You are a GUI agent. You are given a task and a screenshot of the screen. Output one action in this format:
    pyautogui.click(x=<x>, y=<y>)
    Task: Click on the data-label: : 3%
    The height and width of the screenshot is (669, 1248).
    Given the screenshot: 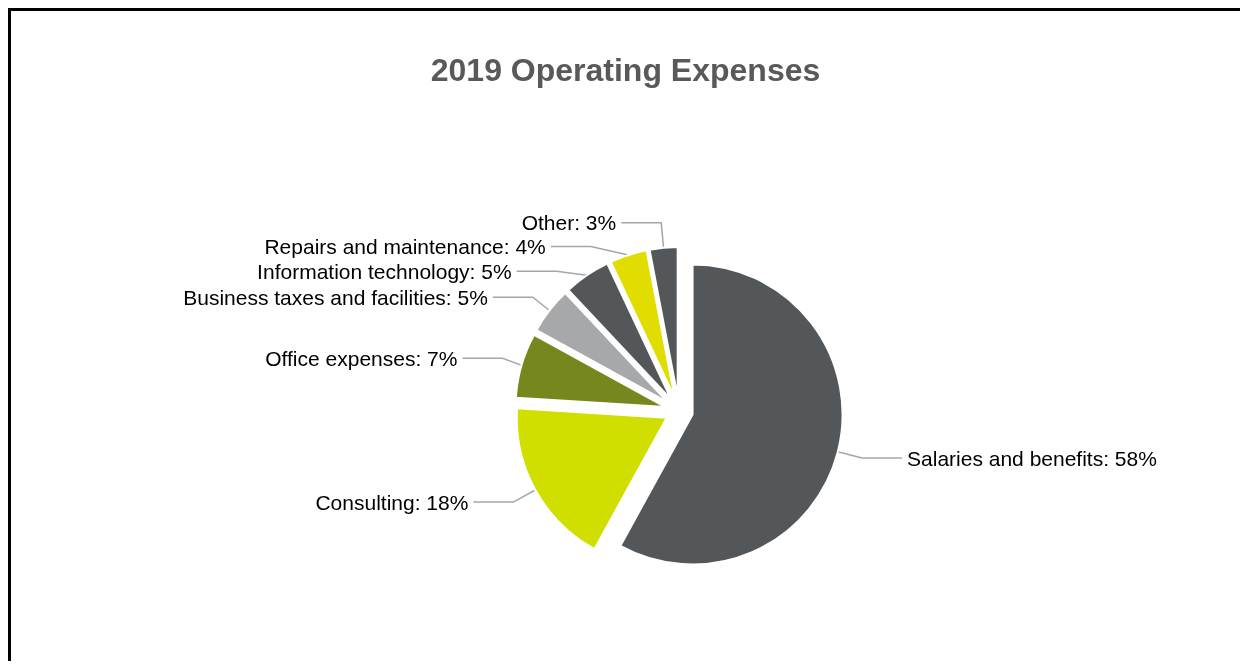 What is the action you would take?
    pyautogui.click(x=595, y=223)
    